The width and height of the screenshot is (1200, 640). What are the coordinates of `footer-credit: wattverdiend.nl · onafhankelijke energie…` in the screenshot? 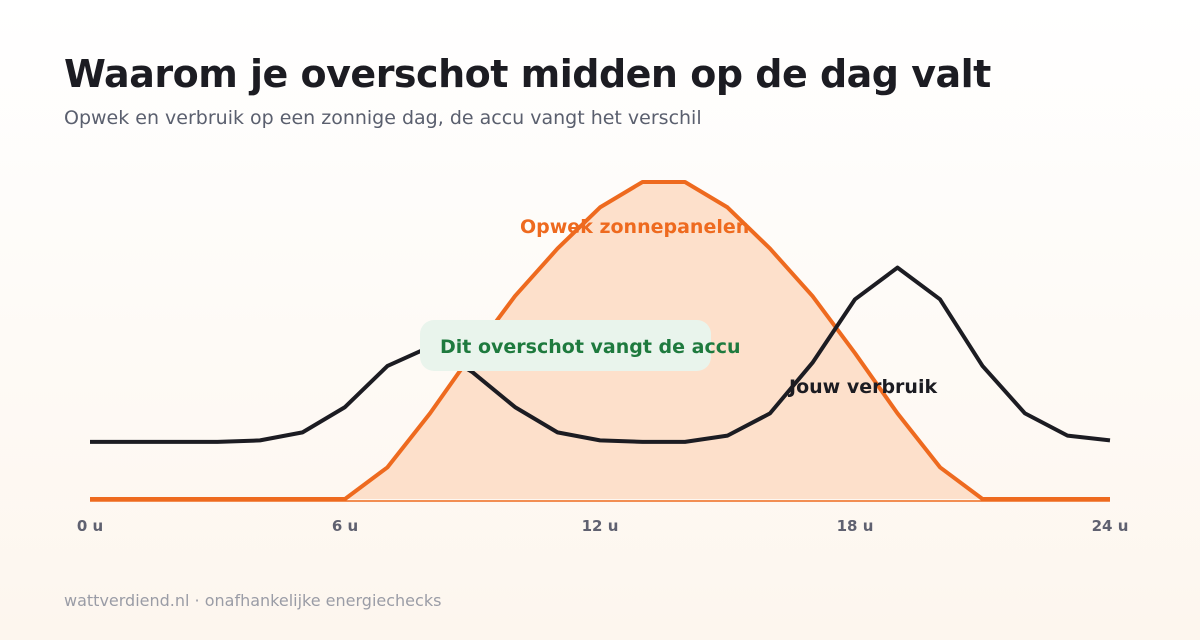 It's located at (253, 600).